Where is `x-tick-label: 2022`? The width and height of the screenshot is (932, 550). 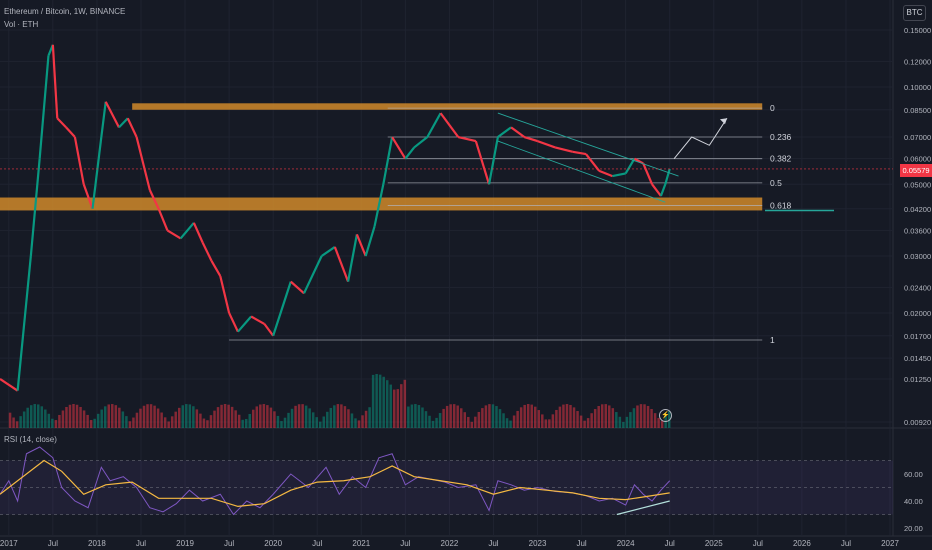
x-tick-label: 2022 is located at coordinates (450, 543).